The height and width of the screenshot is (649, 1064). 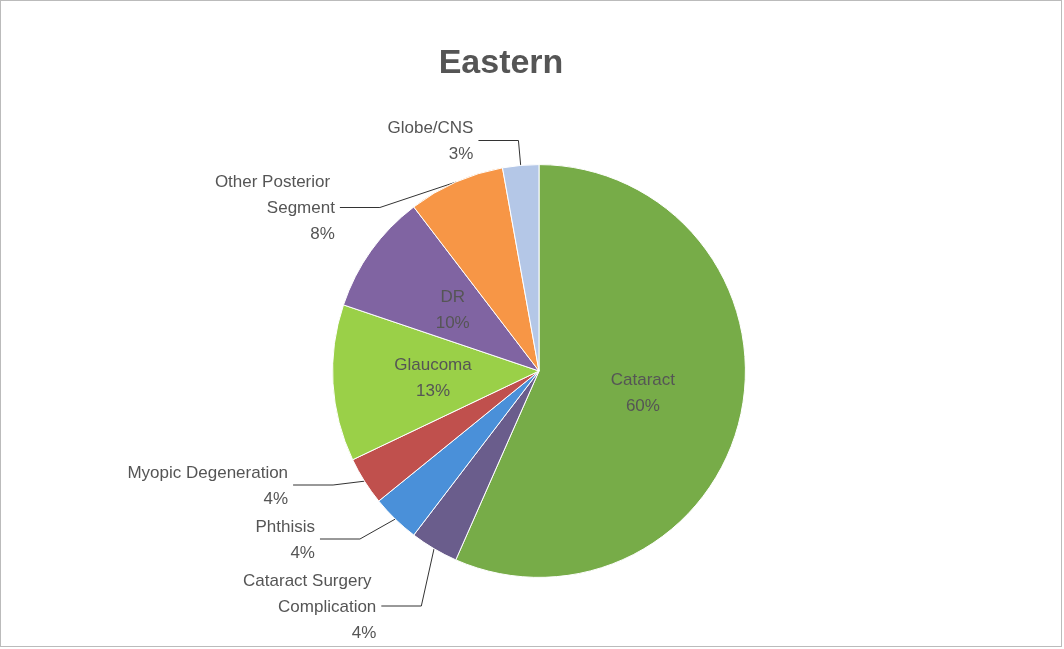 What do you see at coordinates (322, 234) in the screenshot?
I see `data-label: 8%` at bounding box center [322, 234].